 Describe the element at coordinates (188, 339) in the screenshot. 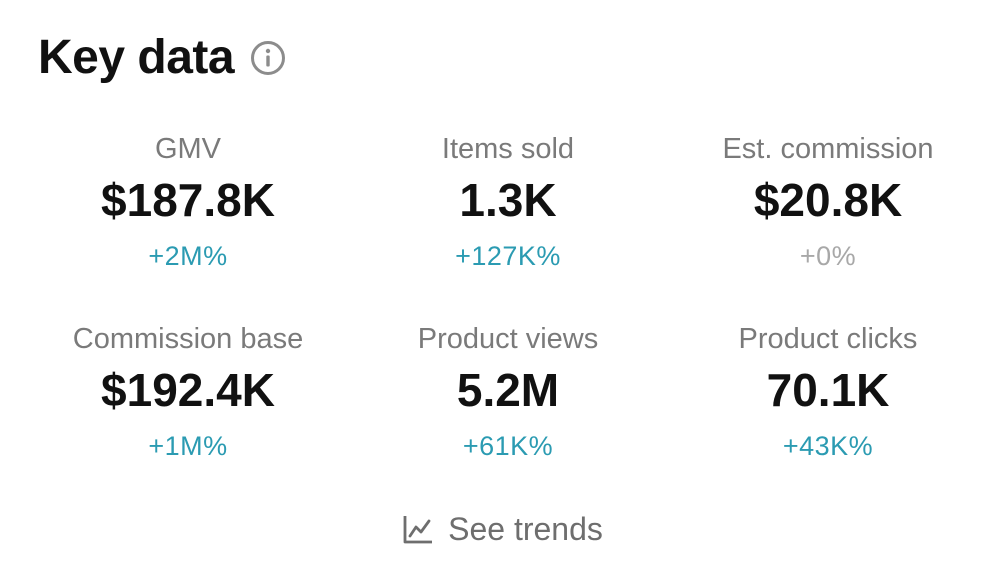

I see `metric-label: Commission base` at that location.